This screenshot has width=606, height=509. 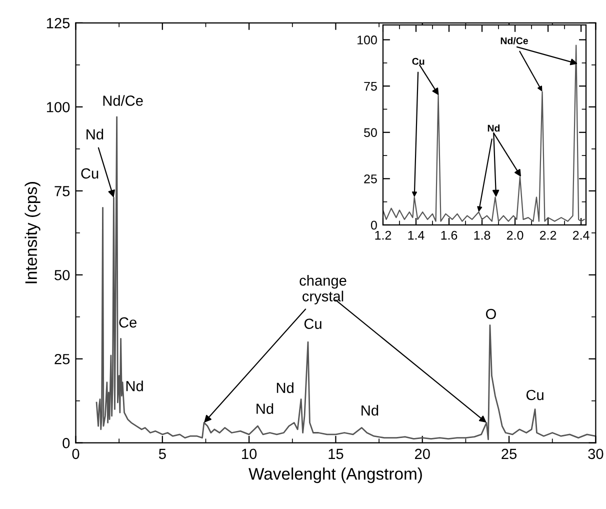 What do you see at coordinates (249, 454) in the screenshot?
I see `x-tick-label: 10` at bounding box center [249, 454].